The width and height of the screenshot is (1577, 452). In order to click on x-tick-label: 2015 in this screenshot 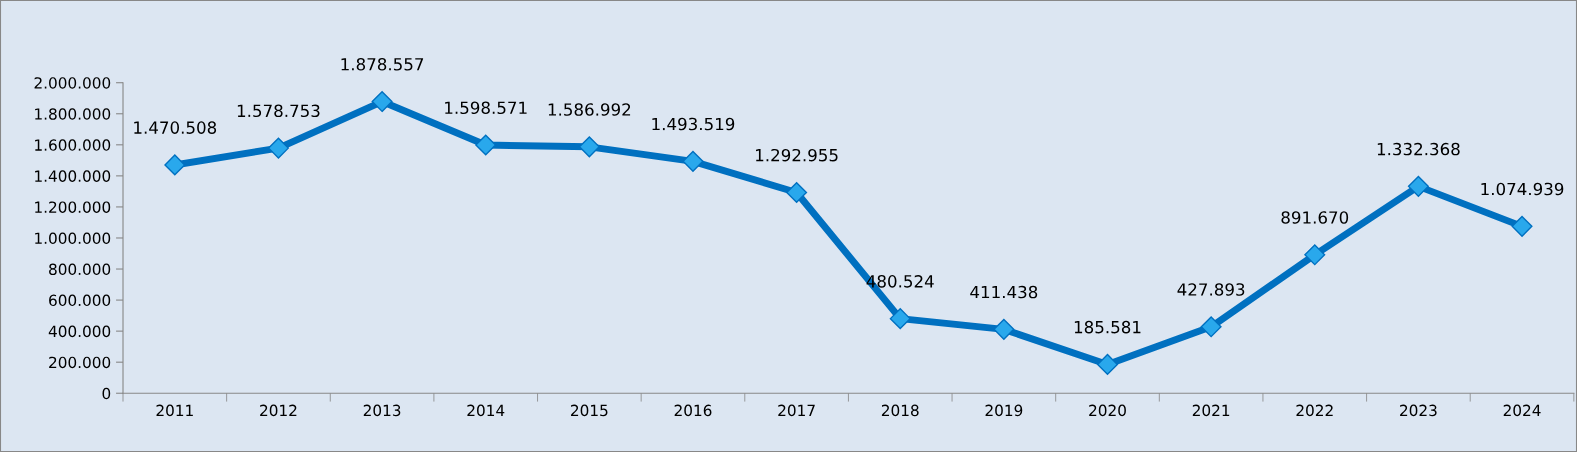, I will do `click(589, 410)`.